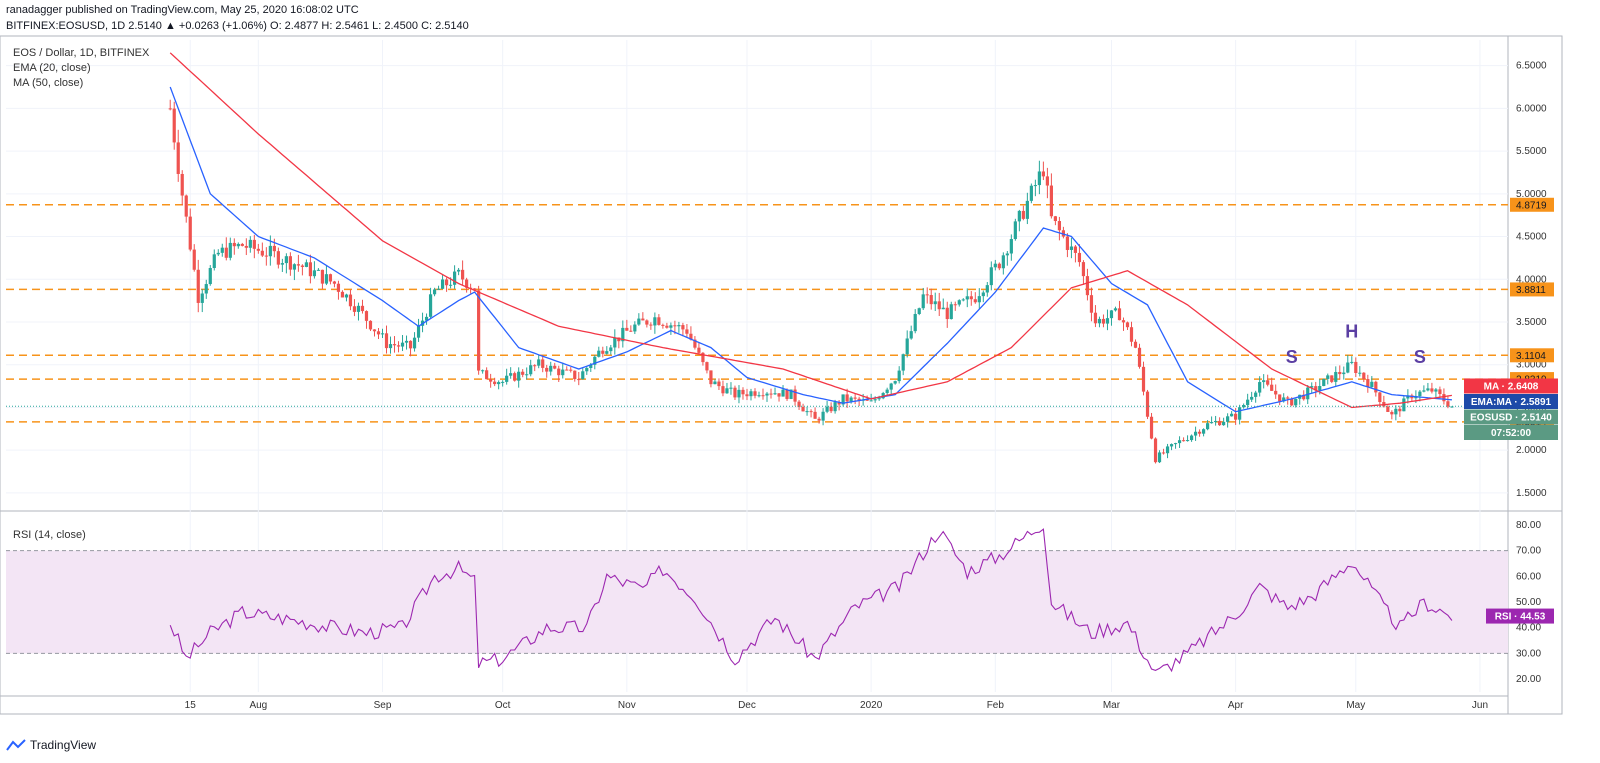 The height and width of the screenshot is (763, 1600). Describe the element at coordinates (16, 745) in the screenshot. I see `tradingview-icon` at that location.